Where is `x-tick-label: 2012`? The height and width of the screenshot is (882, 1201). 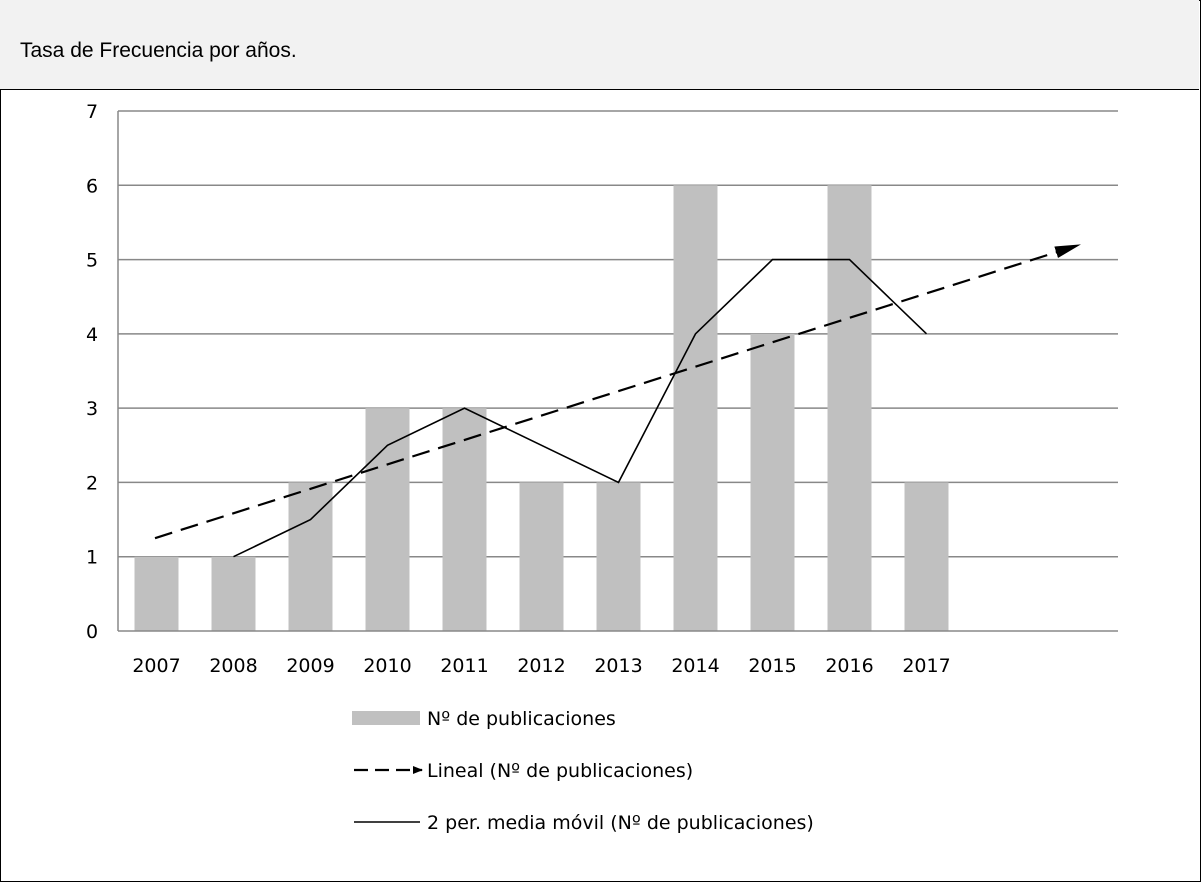
x-tick-label: 2012 is located at coordinates (541, 666).